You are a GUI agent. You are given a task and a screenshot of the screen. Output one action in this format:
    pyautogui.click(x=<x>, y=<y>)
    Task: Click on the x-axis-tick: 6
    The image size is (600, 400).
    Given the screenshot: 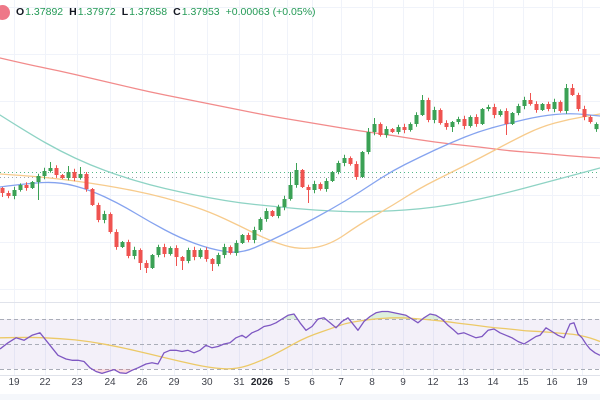 What is the action you would take?
    pyautogui.click(x=312, y=382)
    